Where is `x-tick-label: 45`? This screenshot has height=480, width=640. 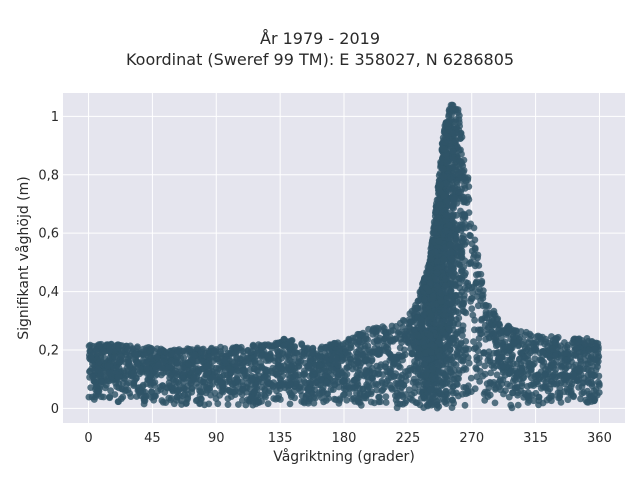 x-tick-label: 45 is located at coordinates (152, 438).